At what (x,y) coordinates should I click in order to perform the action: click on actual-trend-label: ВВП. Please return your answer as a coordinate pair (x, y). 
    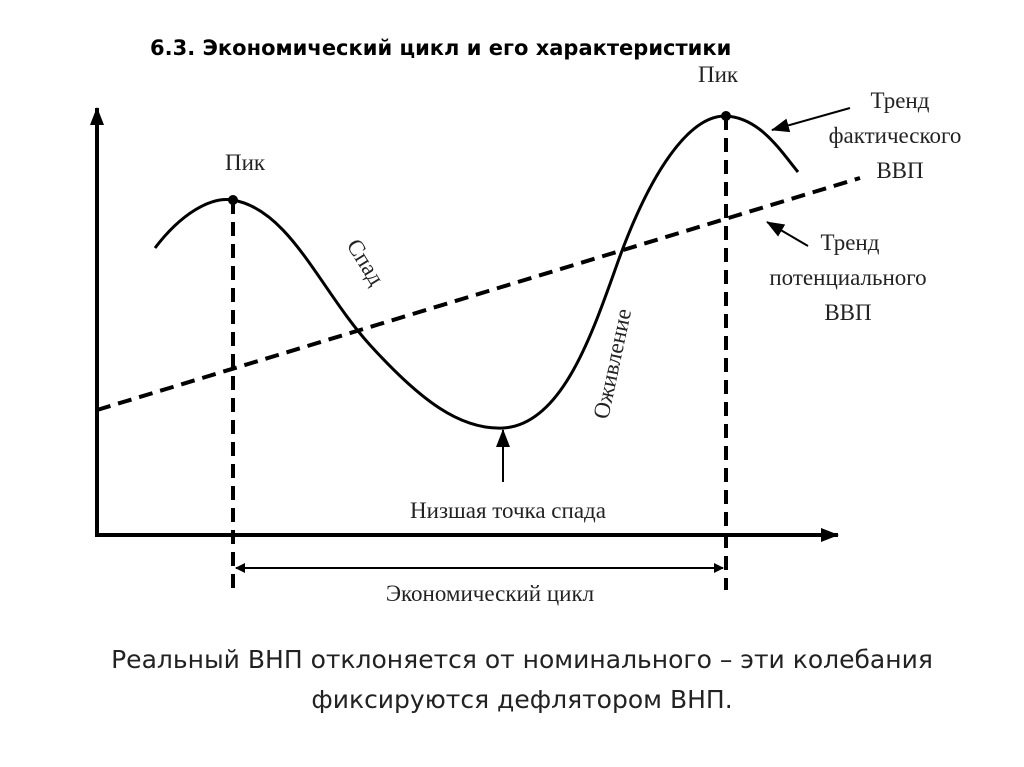
    Looking at the image, I should click on (899, 170).